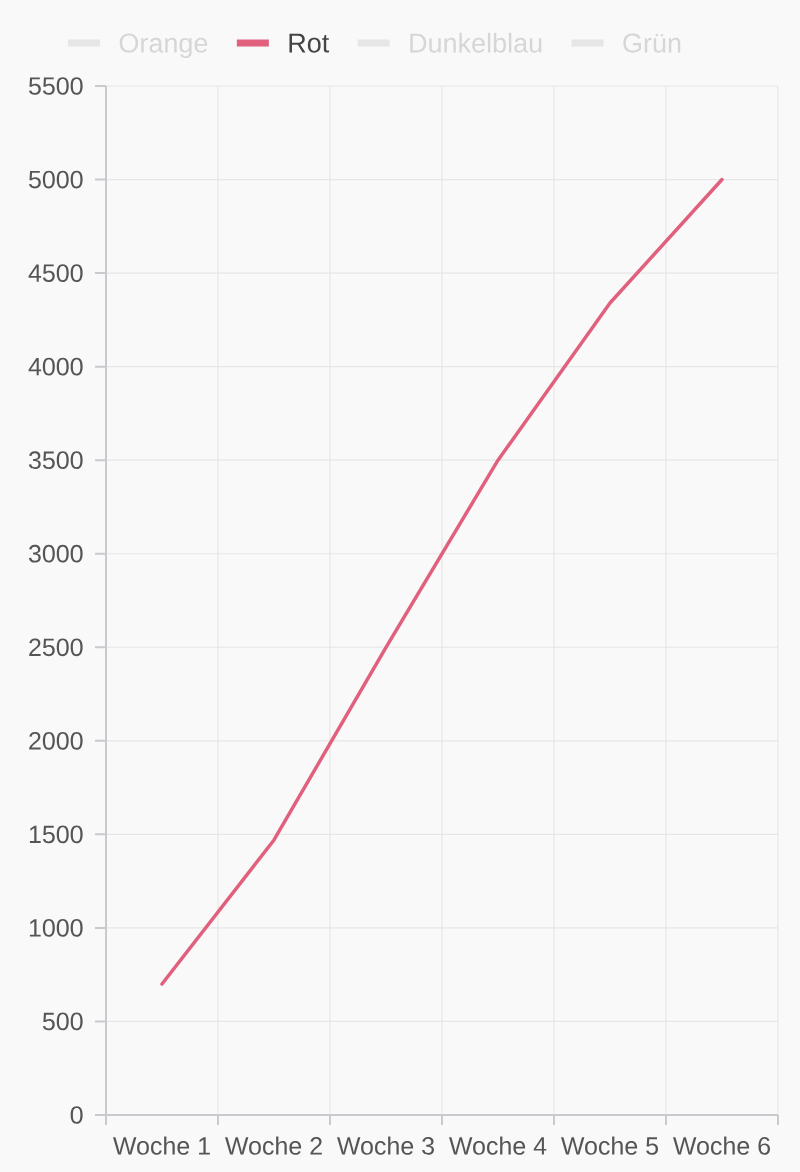  I want to click on y-tick-label: 1000, so click(56, 928).